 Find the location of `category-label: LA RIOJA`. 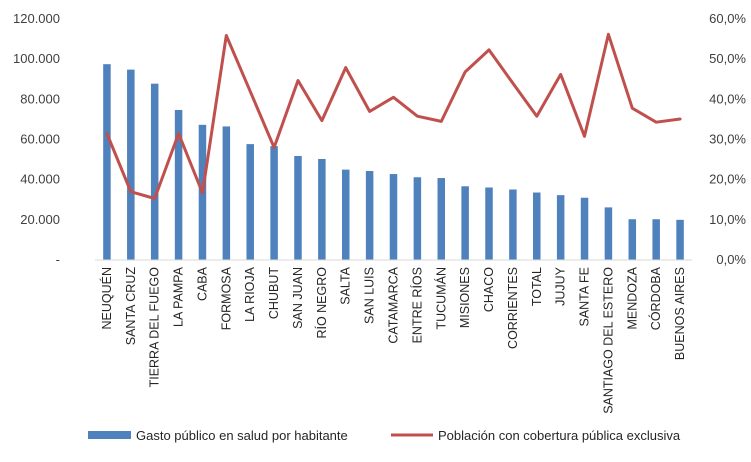

category-label: LA RIOJA is located at coordinates (250, 294).